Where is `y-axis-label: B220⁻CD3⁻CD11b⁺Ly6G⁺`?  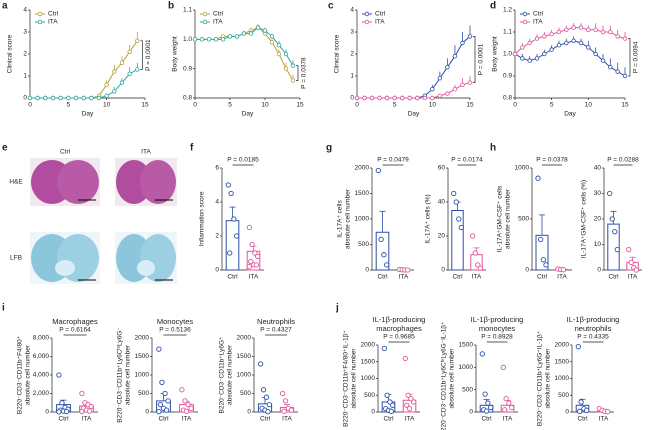
y-axis-label: B220⁻CD3⁻CD11b⁺Ly6G⁺ is located at coordinates (222, 375).